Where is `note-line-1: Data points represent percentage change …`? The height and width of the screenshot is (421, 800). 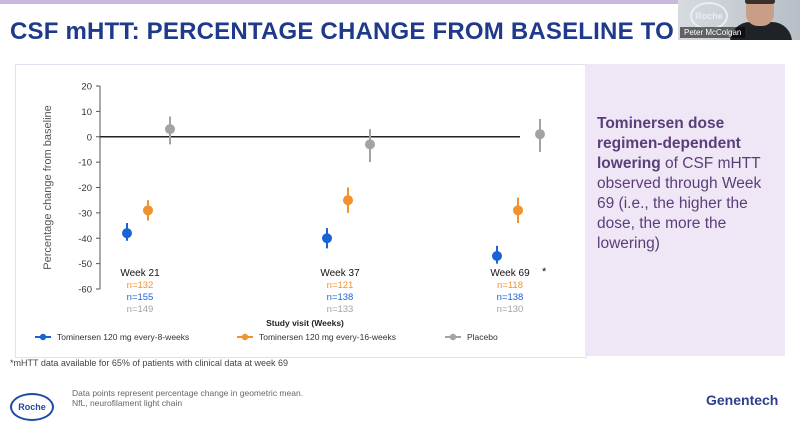 note-line-1: Data points represent percentage change … is located at coordinates (188, 393).